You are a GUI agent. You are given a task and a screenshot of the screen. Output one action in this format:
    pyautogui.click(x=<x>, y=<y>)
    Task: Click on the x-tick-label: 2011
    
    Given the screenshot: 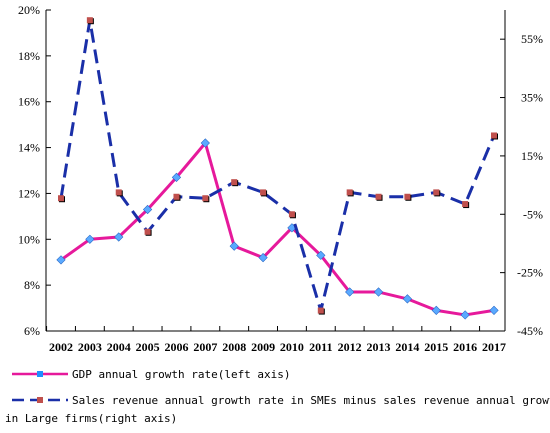 What is the action you would take?
    pyautogui.click(x=320, y=347)
    